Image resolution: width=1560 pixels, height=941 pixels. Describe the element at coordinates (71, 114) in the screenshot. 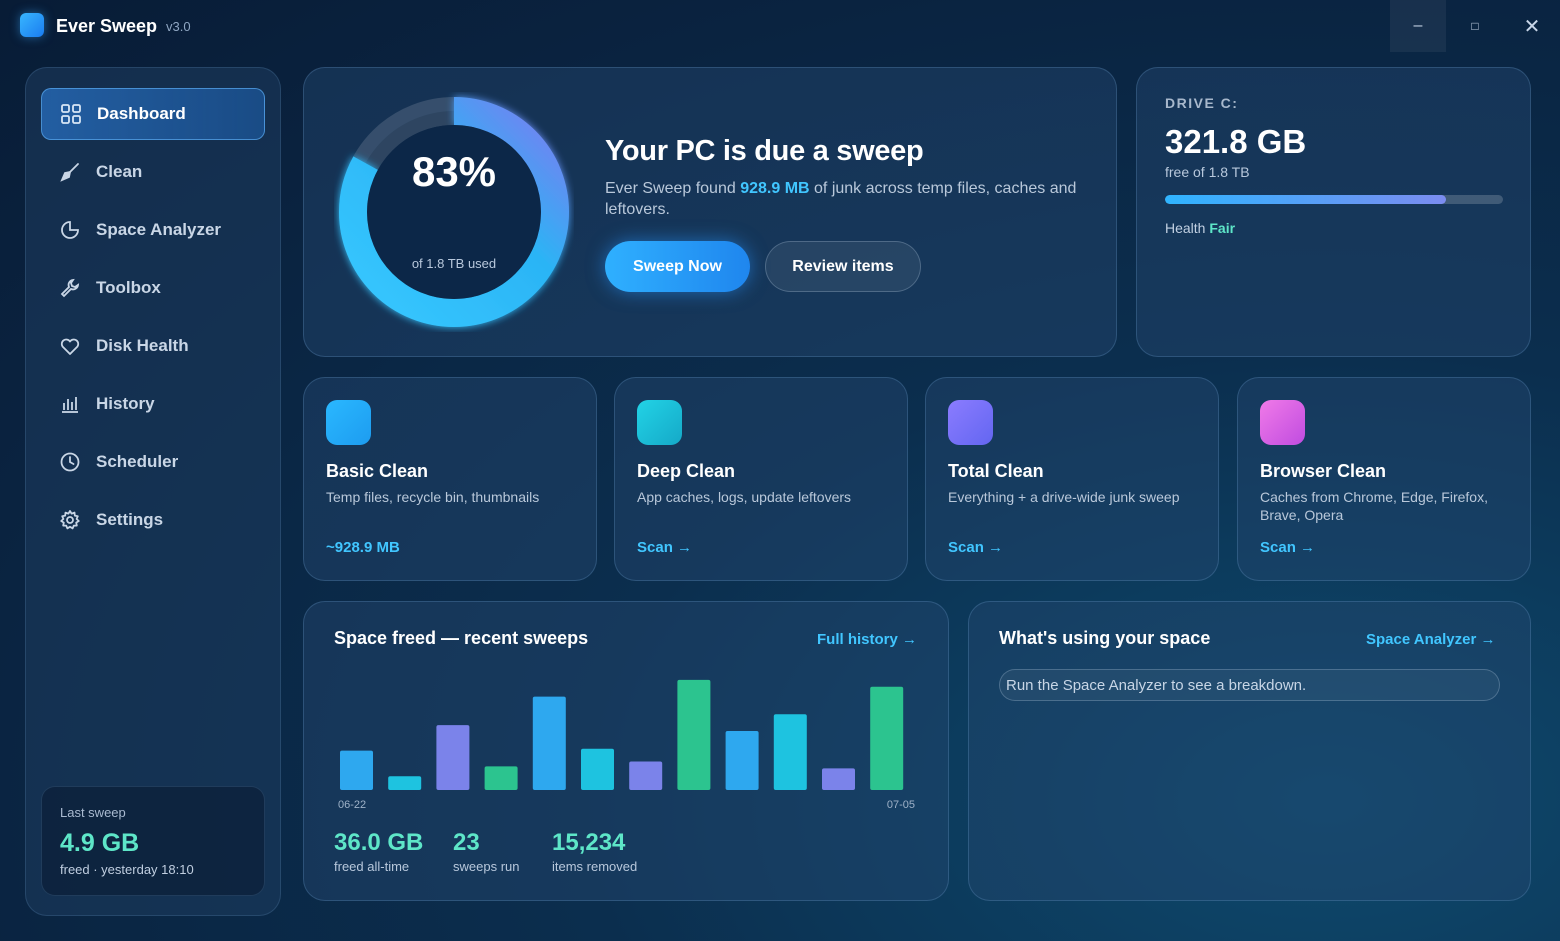

I see `grid-icon` at that location.